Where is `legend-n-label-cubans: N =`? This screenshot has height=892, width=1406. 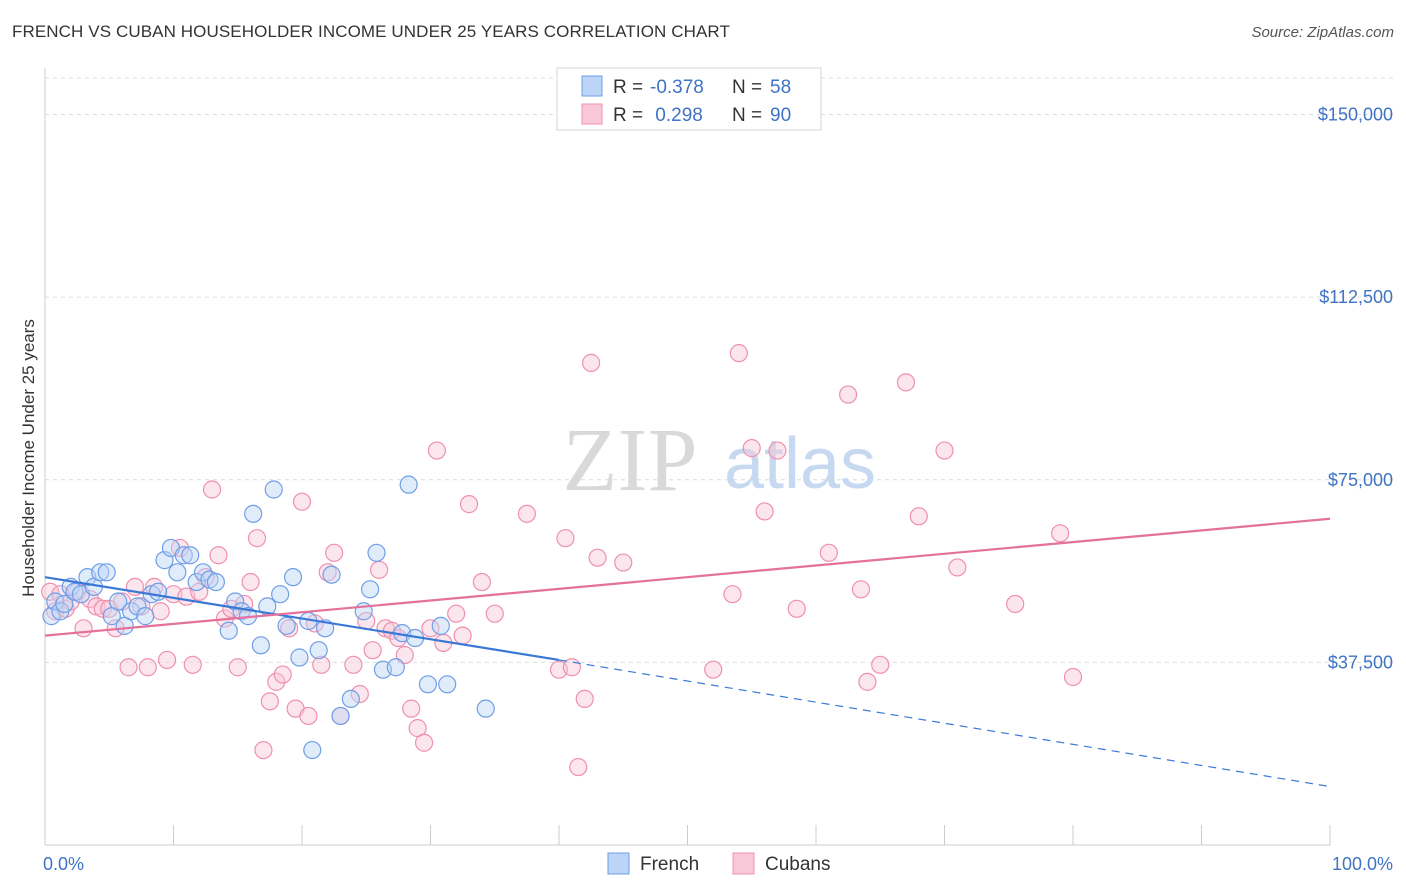 legend-n-label-cubans: N = is located at coordinates (747, 115).